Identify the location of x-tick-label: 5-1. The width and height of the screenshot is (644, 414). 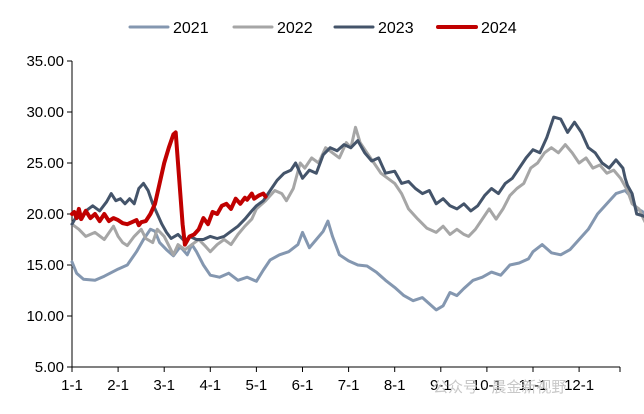
(257, 385).